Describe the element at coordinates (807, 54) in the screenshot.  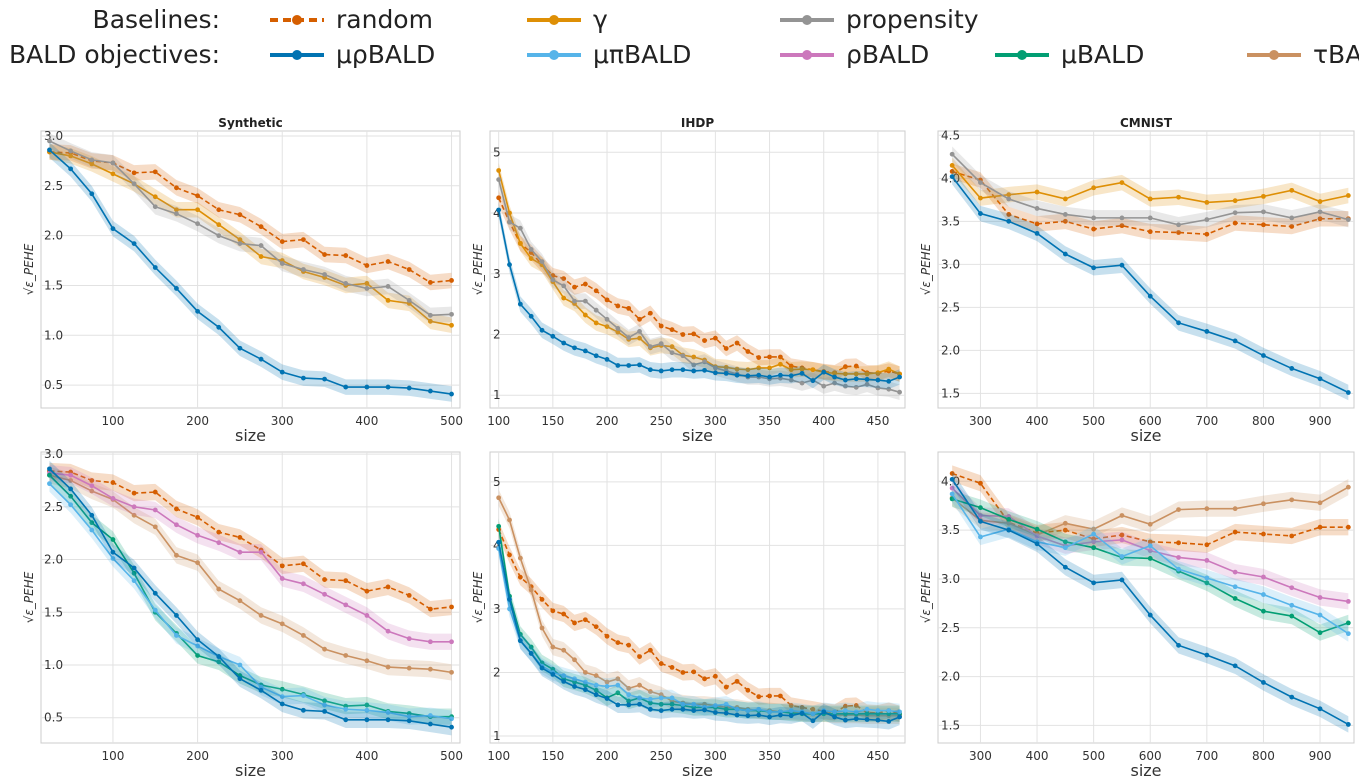
I see `legend-marker` at that location.